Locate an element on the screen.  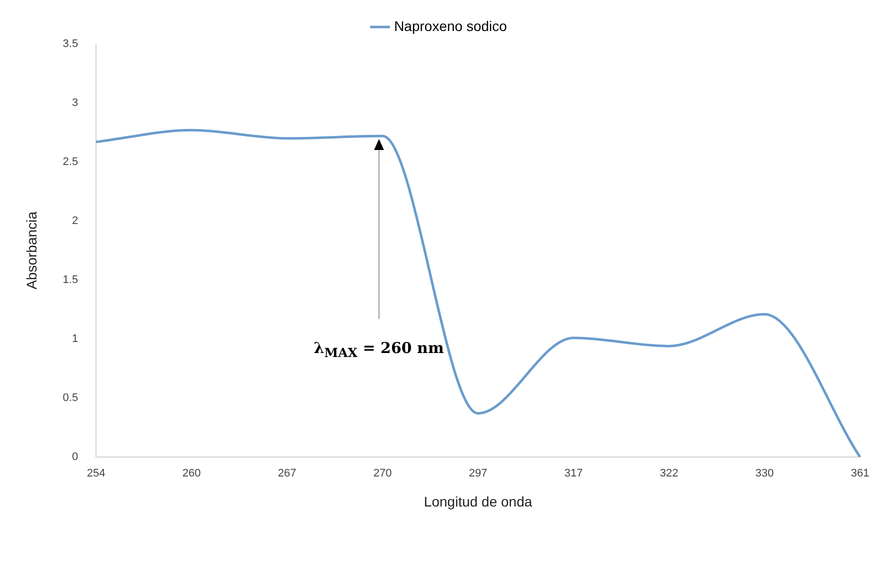
y-tick-label: 2.5 is located at coordinates (70, 162).